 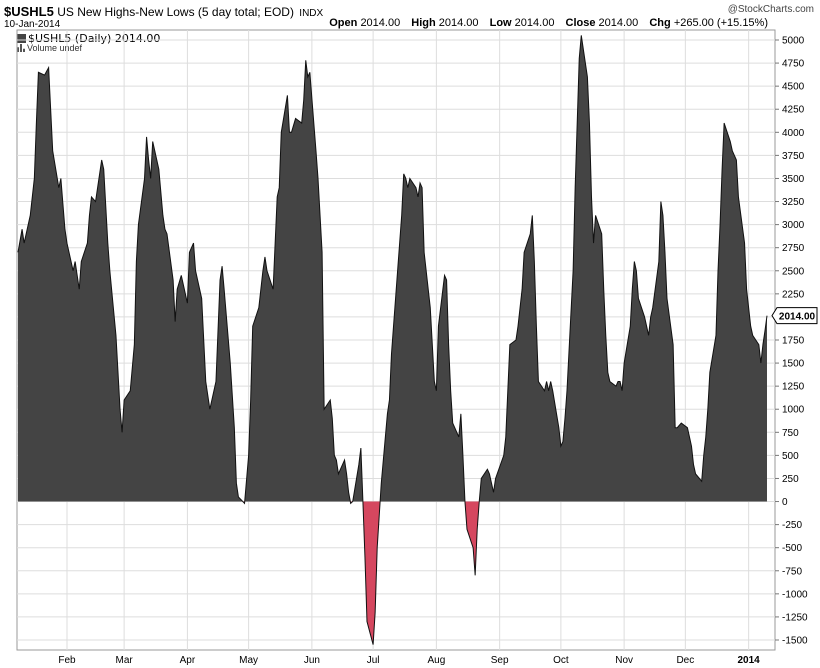 I want to click on y-tick-label: 1750, so click(x=793, y=341).